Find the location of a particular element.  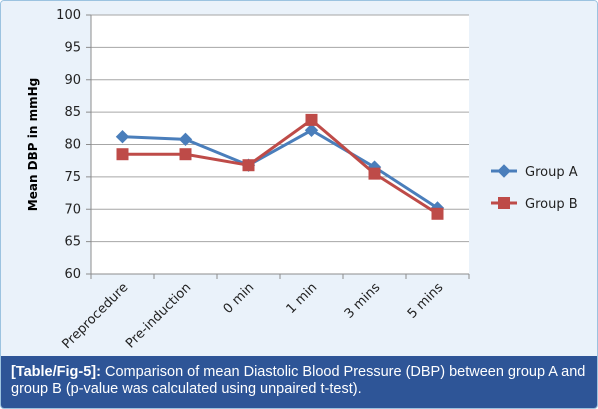

y-tick-label: 90 is located at coordinates (72, 80).